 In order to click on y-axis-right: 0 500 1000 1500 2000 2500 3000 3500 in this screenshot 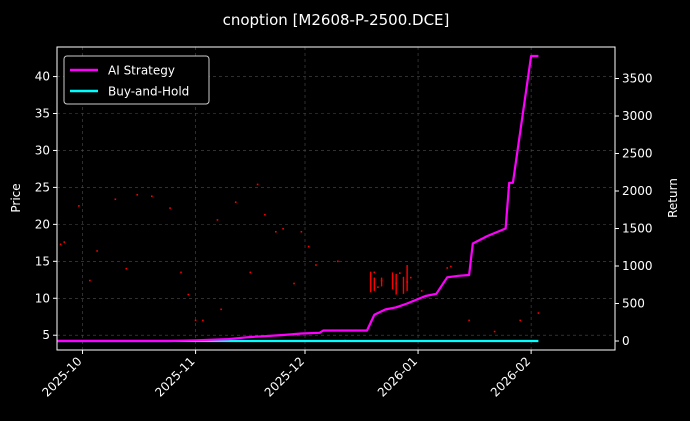, I will do `click(634, 210)`.